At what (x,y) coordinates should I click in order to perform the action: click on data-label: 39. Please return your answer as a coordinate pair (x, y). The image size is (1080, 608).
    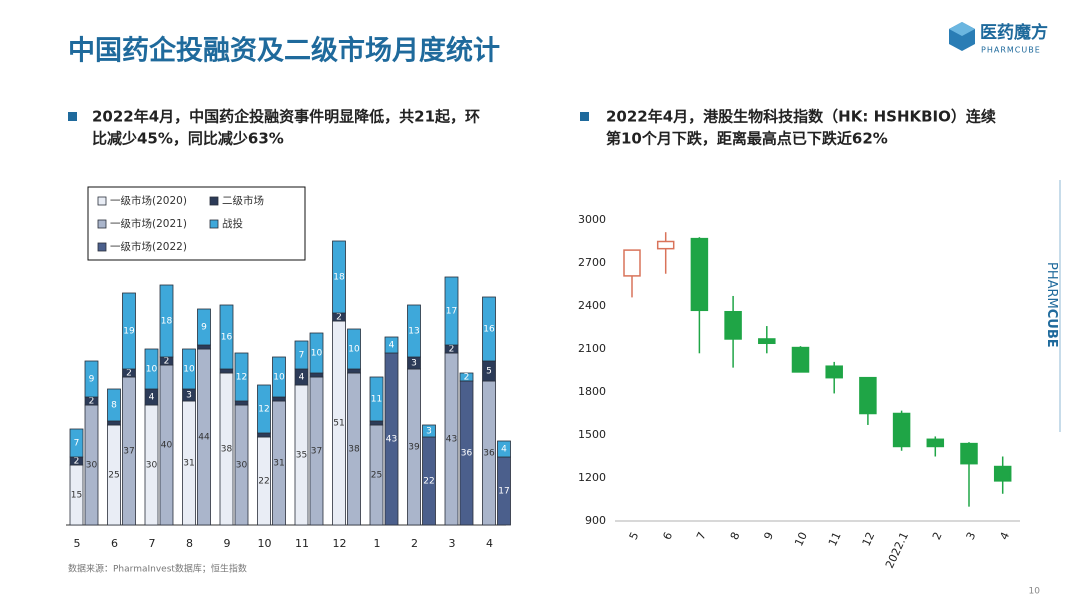
    Looking at the image, I should click on (414, 448).